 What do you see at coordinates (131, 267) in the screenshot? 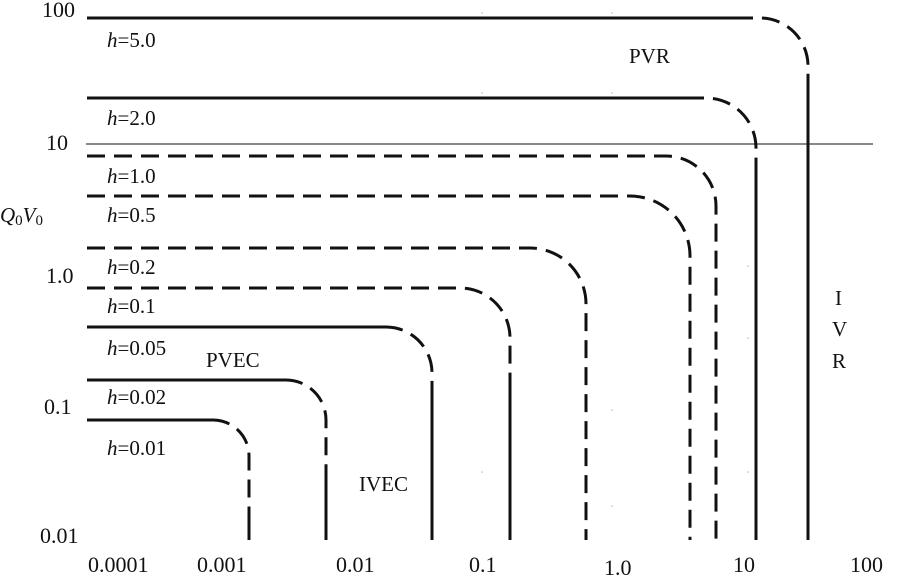
I see `curve-label-0.2: h=0.2` at bounding box center [131, 267].